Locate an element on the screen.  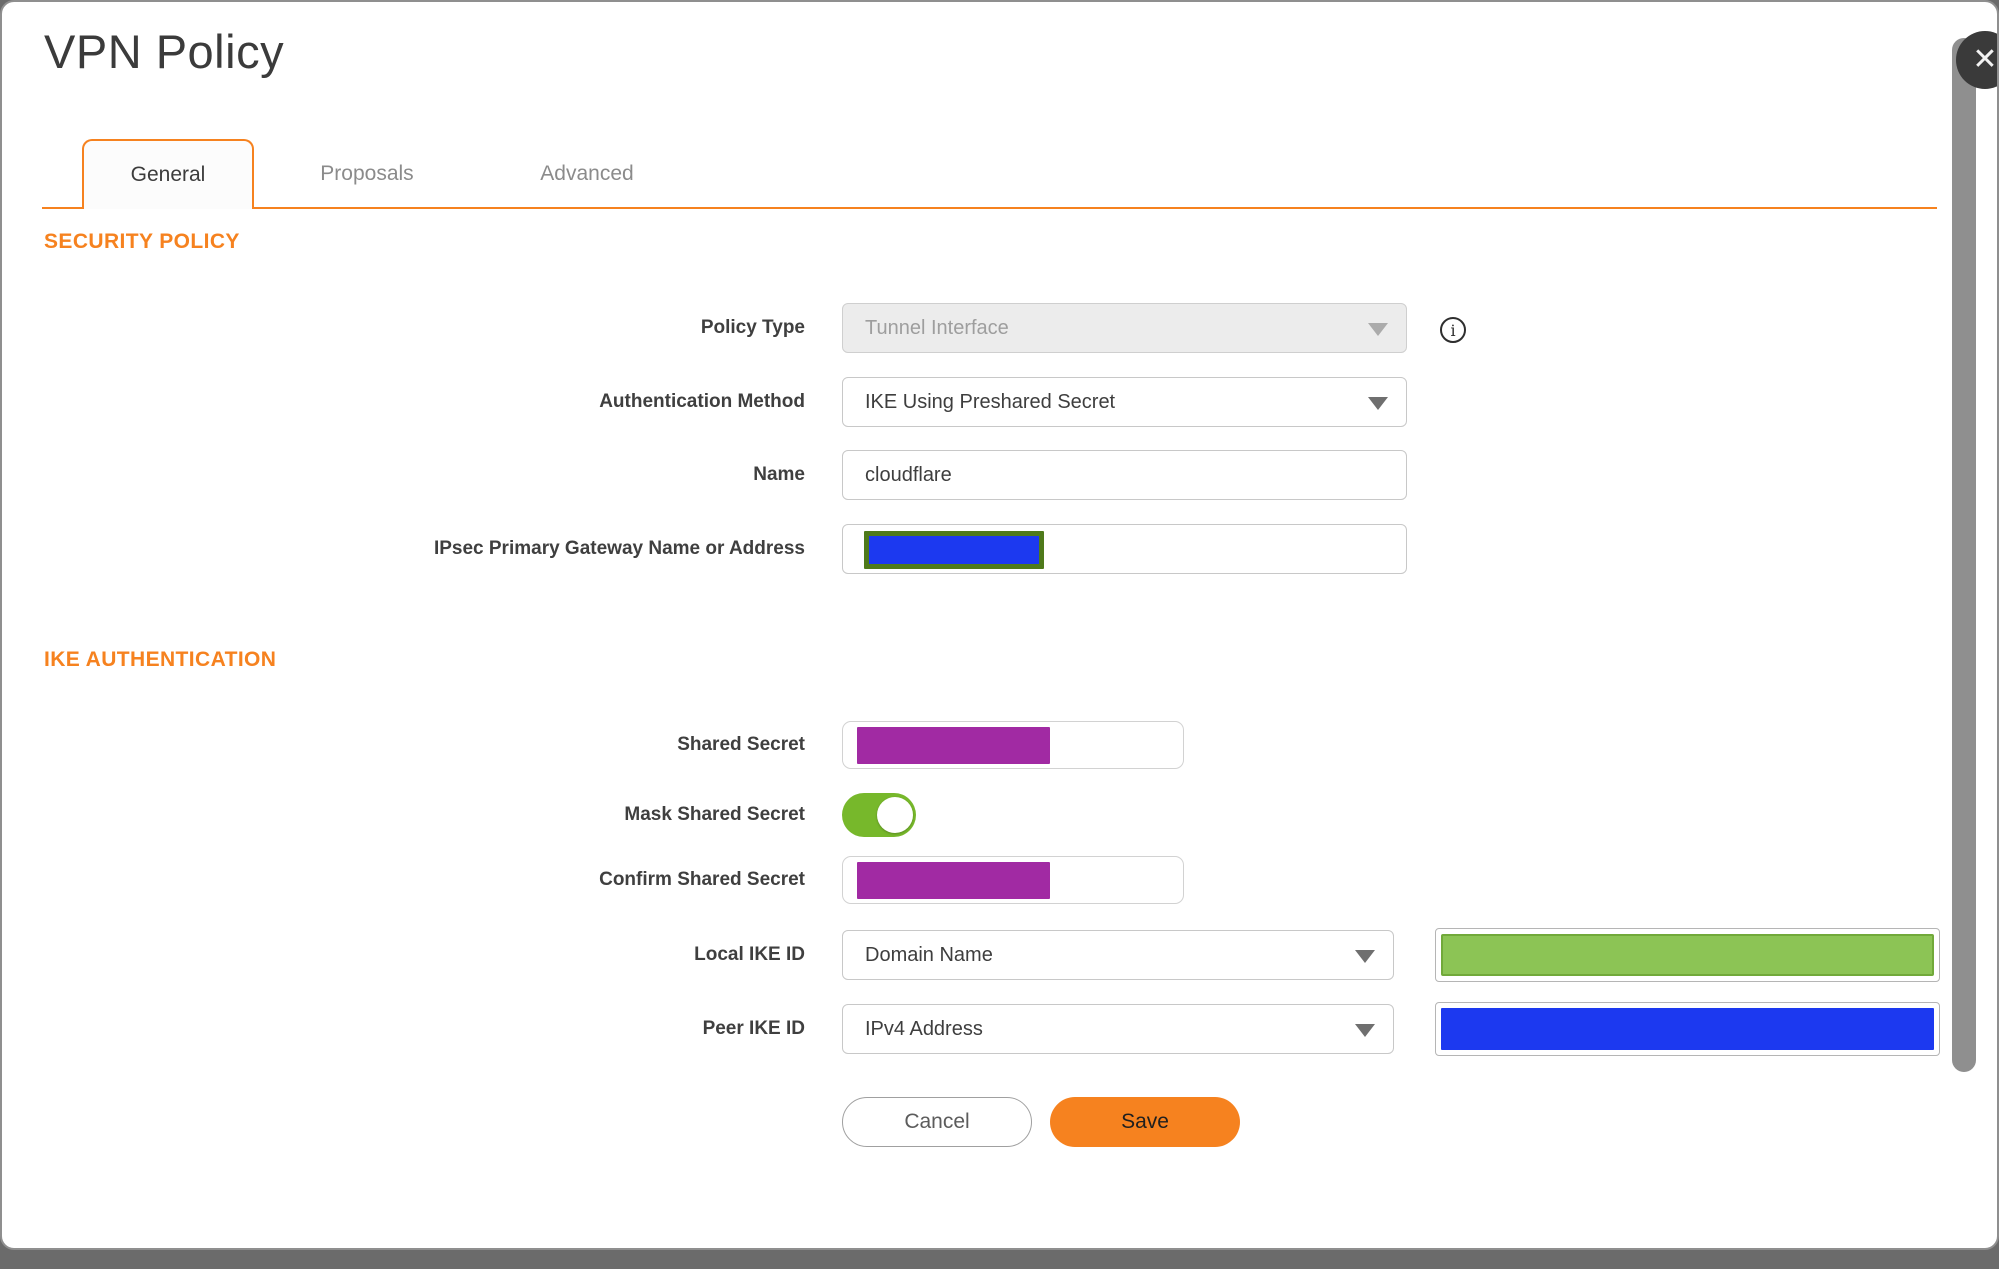
name-value: cloudflare is located at coordinates (908, 474).